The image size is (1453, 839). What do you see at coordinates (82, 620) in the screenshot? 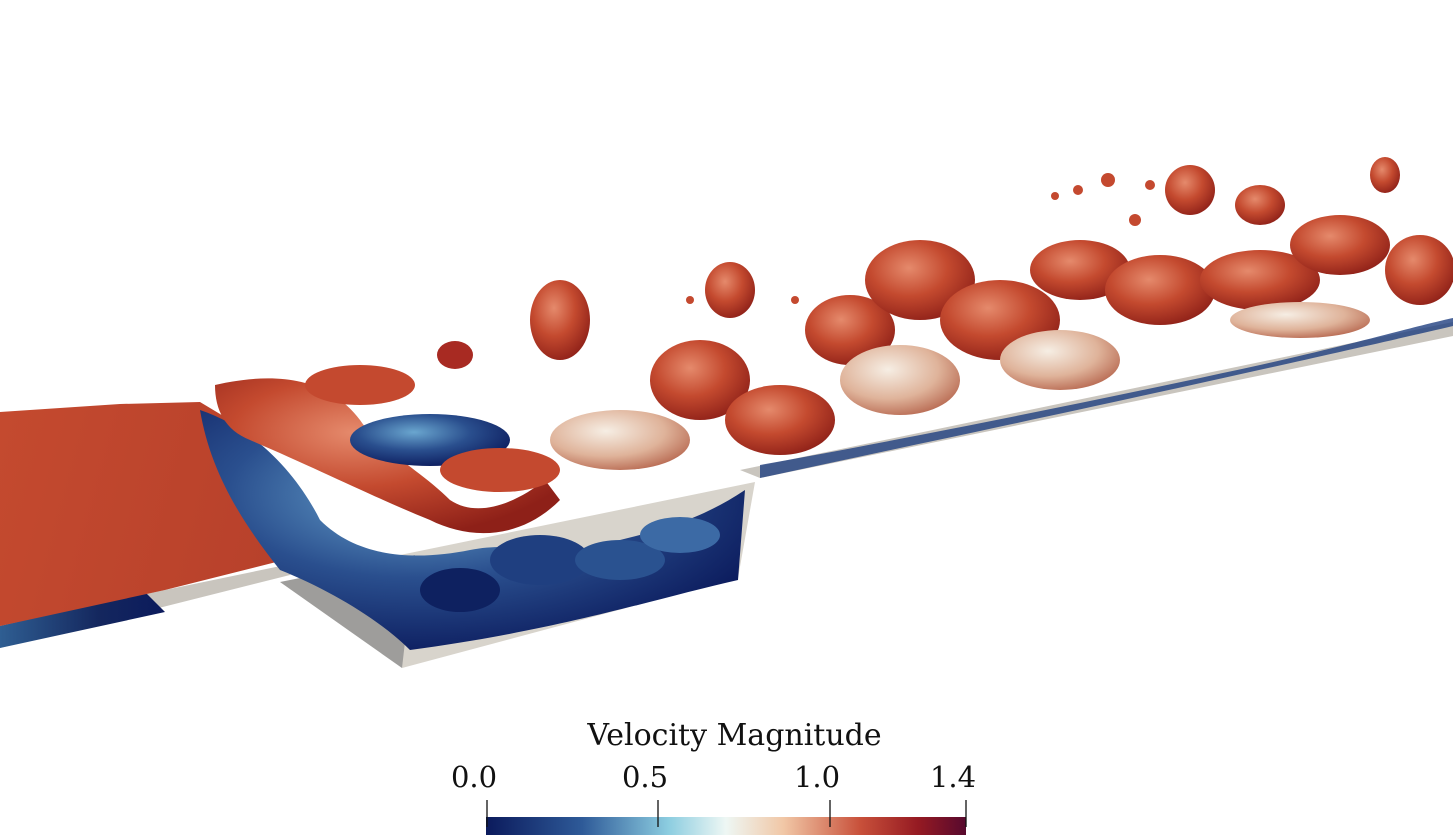
I see `inlet-edge-colored` at bounding box center [82, 620].